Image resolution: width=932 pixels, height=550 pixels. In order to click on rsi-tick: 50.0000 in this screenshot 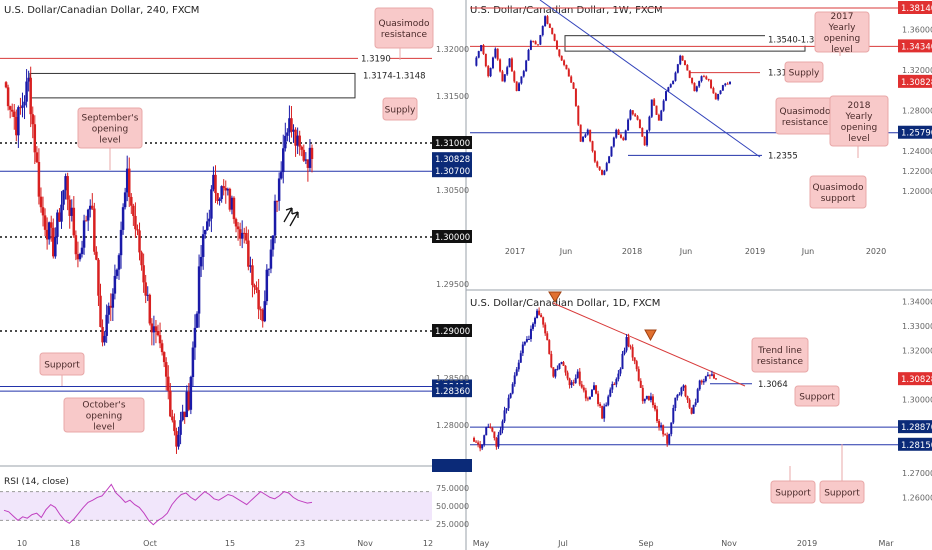, I will do `click(452, 506)`.